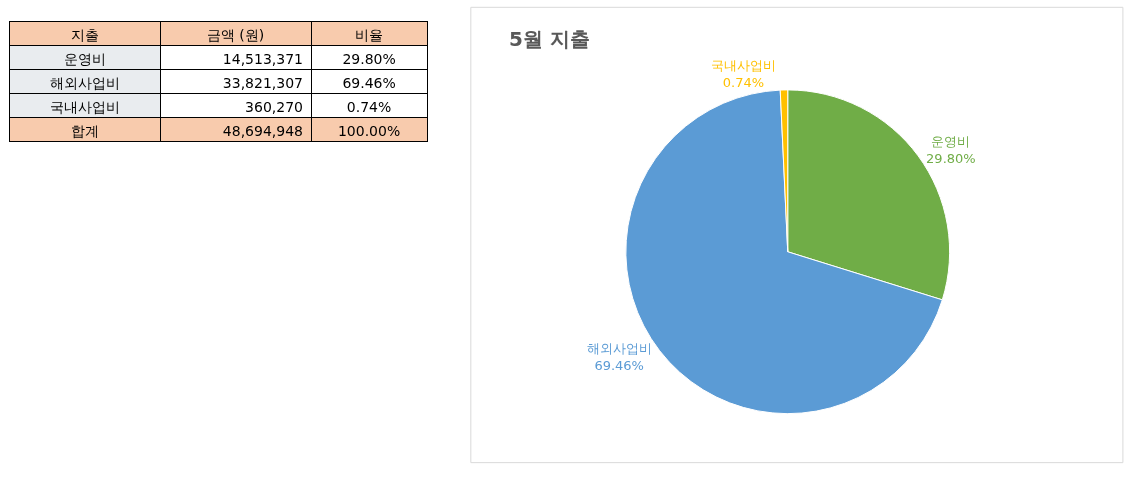 The height and width of the screenshot is (487, 1140). What do you see at coordinates (369, 35) in the screenshot?
I see `text: 비율` at bounding box center [369, 35].